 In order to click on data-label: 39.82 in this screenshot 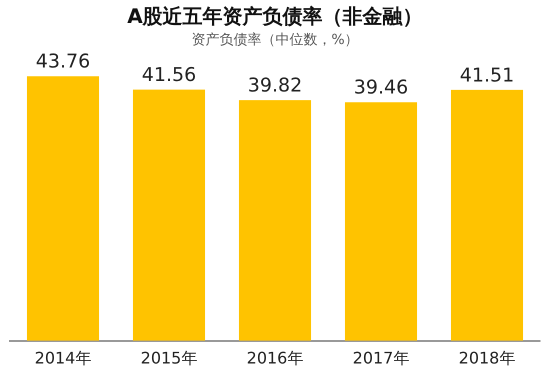, I will do `click(275, 85)`.